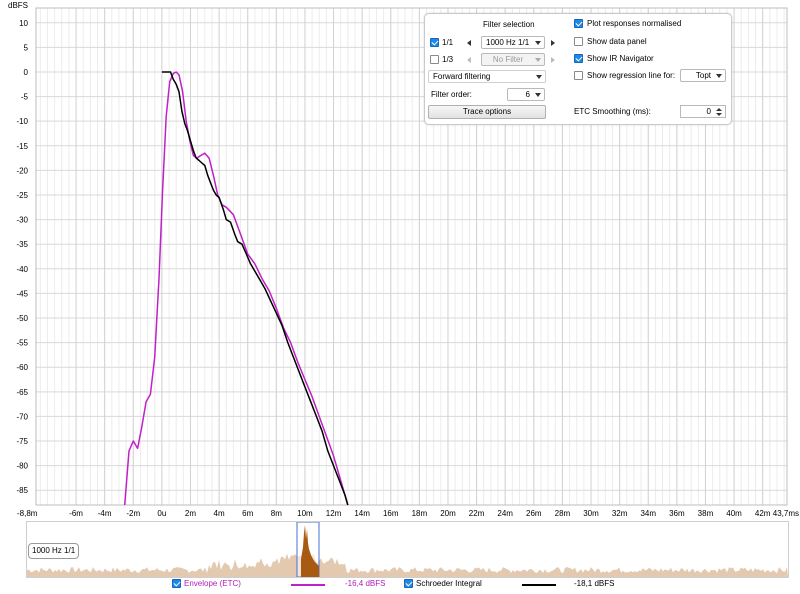  What do you see at coordinates (449, 583) in the screenshot?
I see `schroeder-integral-legend-label: Schroeder Integral` at bounding box center [449, 583].